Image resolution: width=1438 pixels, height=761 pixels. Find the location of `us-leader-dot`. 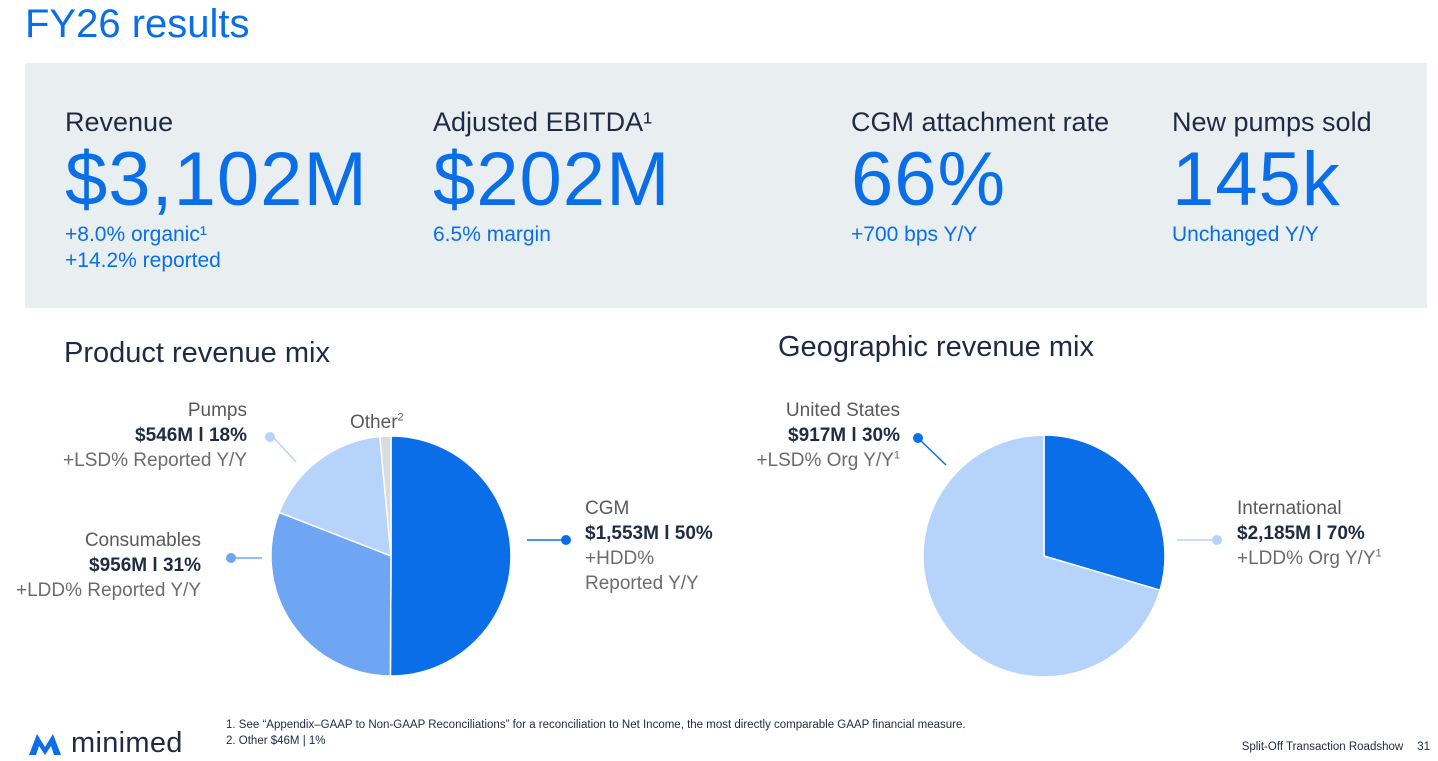

us-leader-dot is located at coordinates (918, 438).